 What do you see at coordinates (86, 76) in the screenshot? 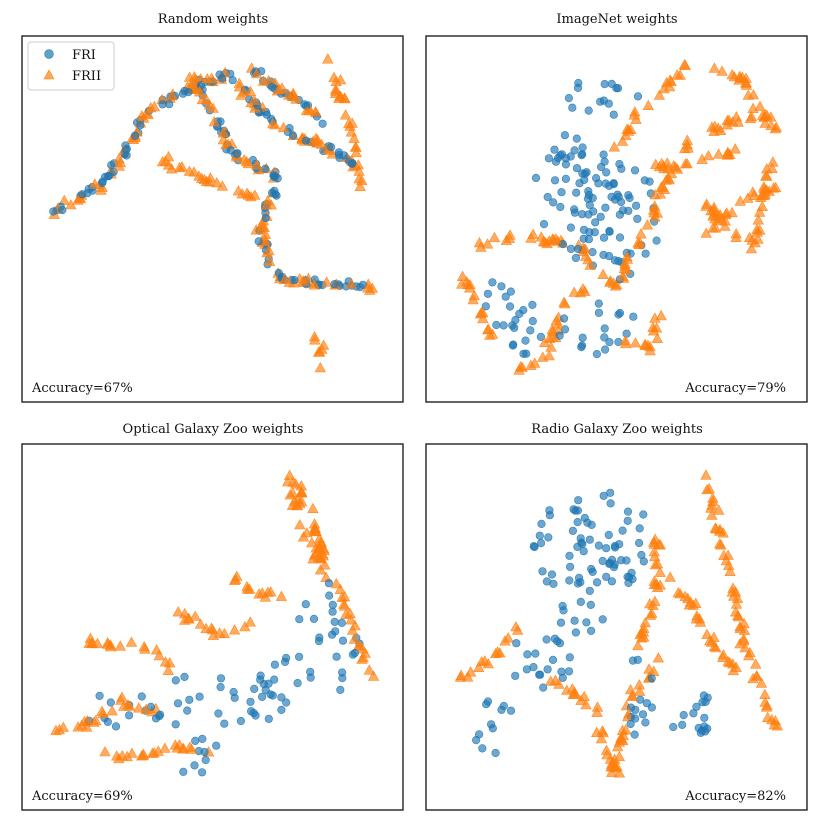
I see `legend-label-frii: FRII` at bounding box center [86, 76].